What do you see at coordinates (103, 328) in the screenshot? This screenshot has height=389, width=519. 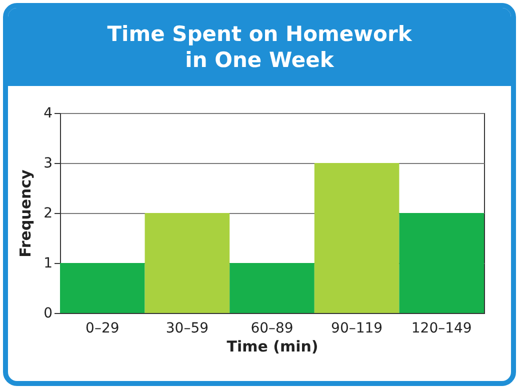 I see `x-tick-label: 0–29` at bounding box center [103, 328].